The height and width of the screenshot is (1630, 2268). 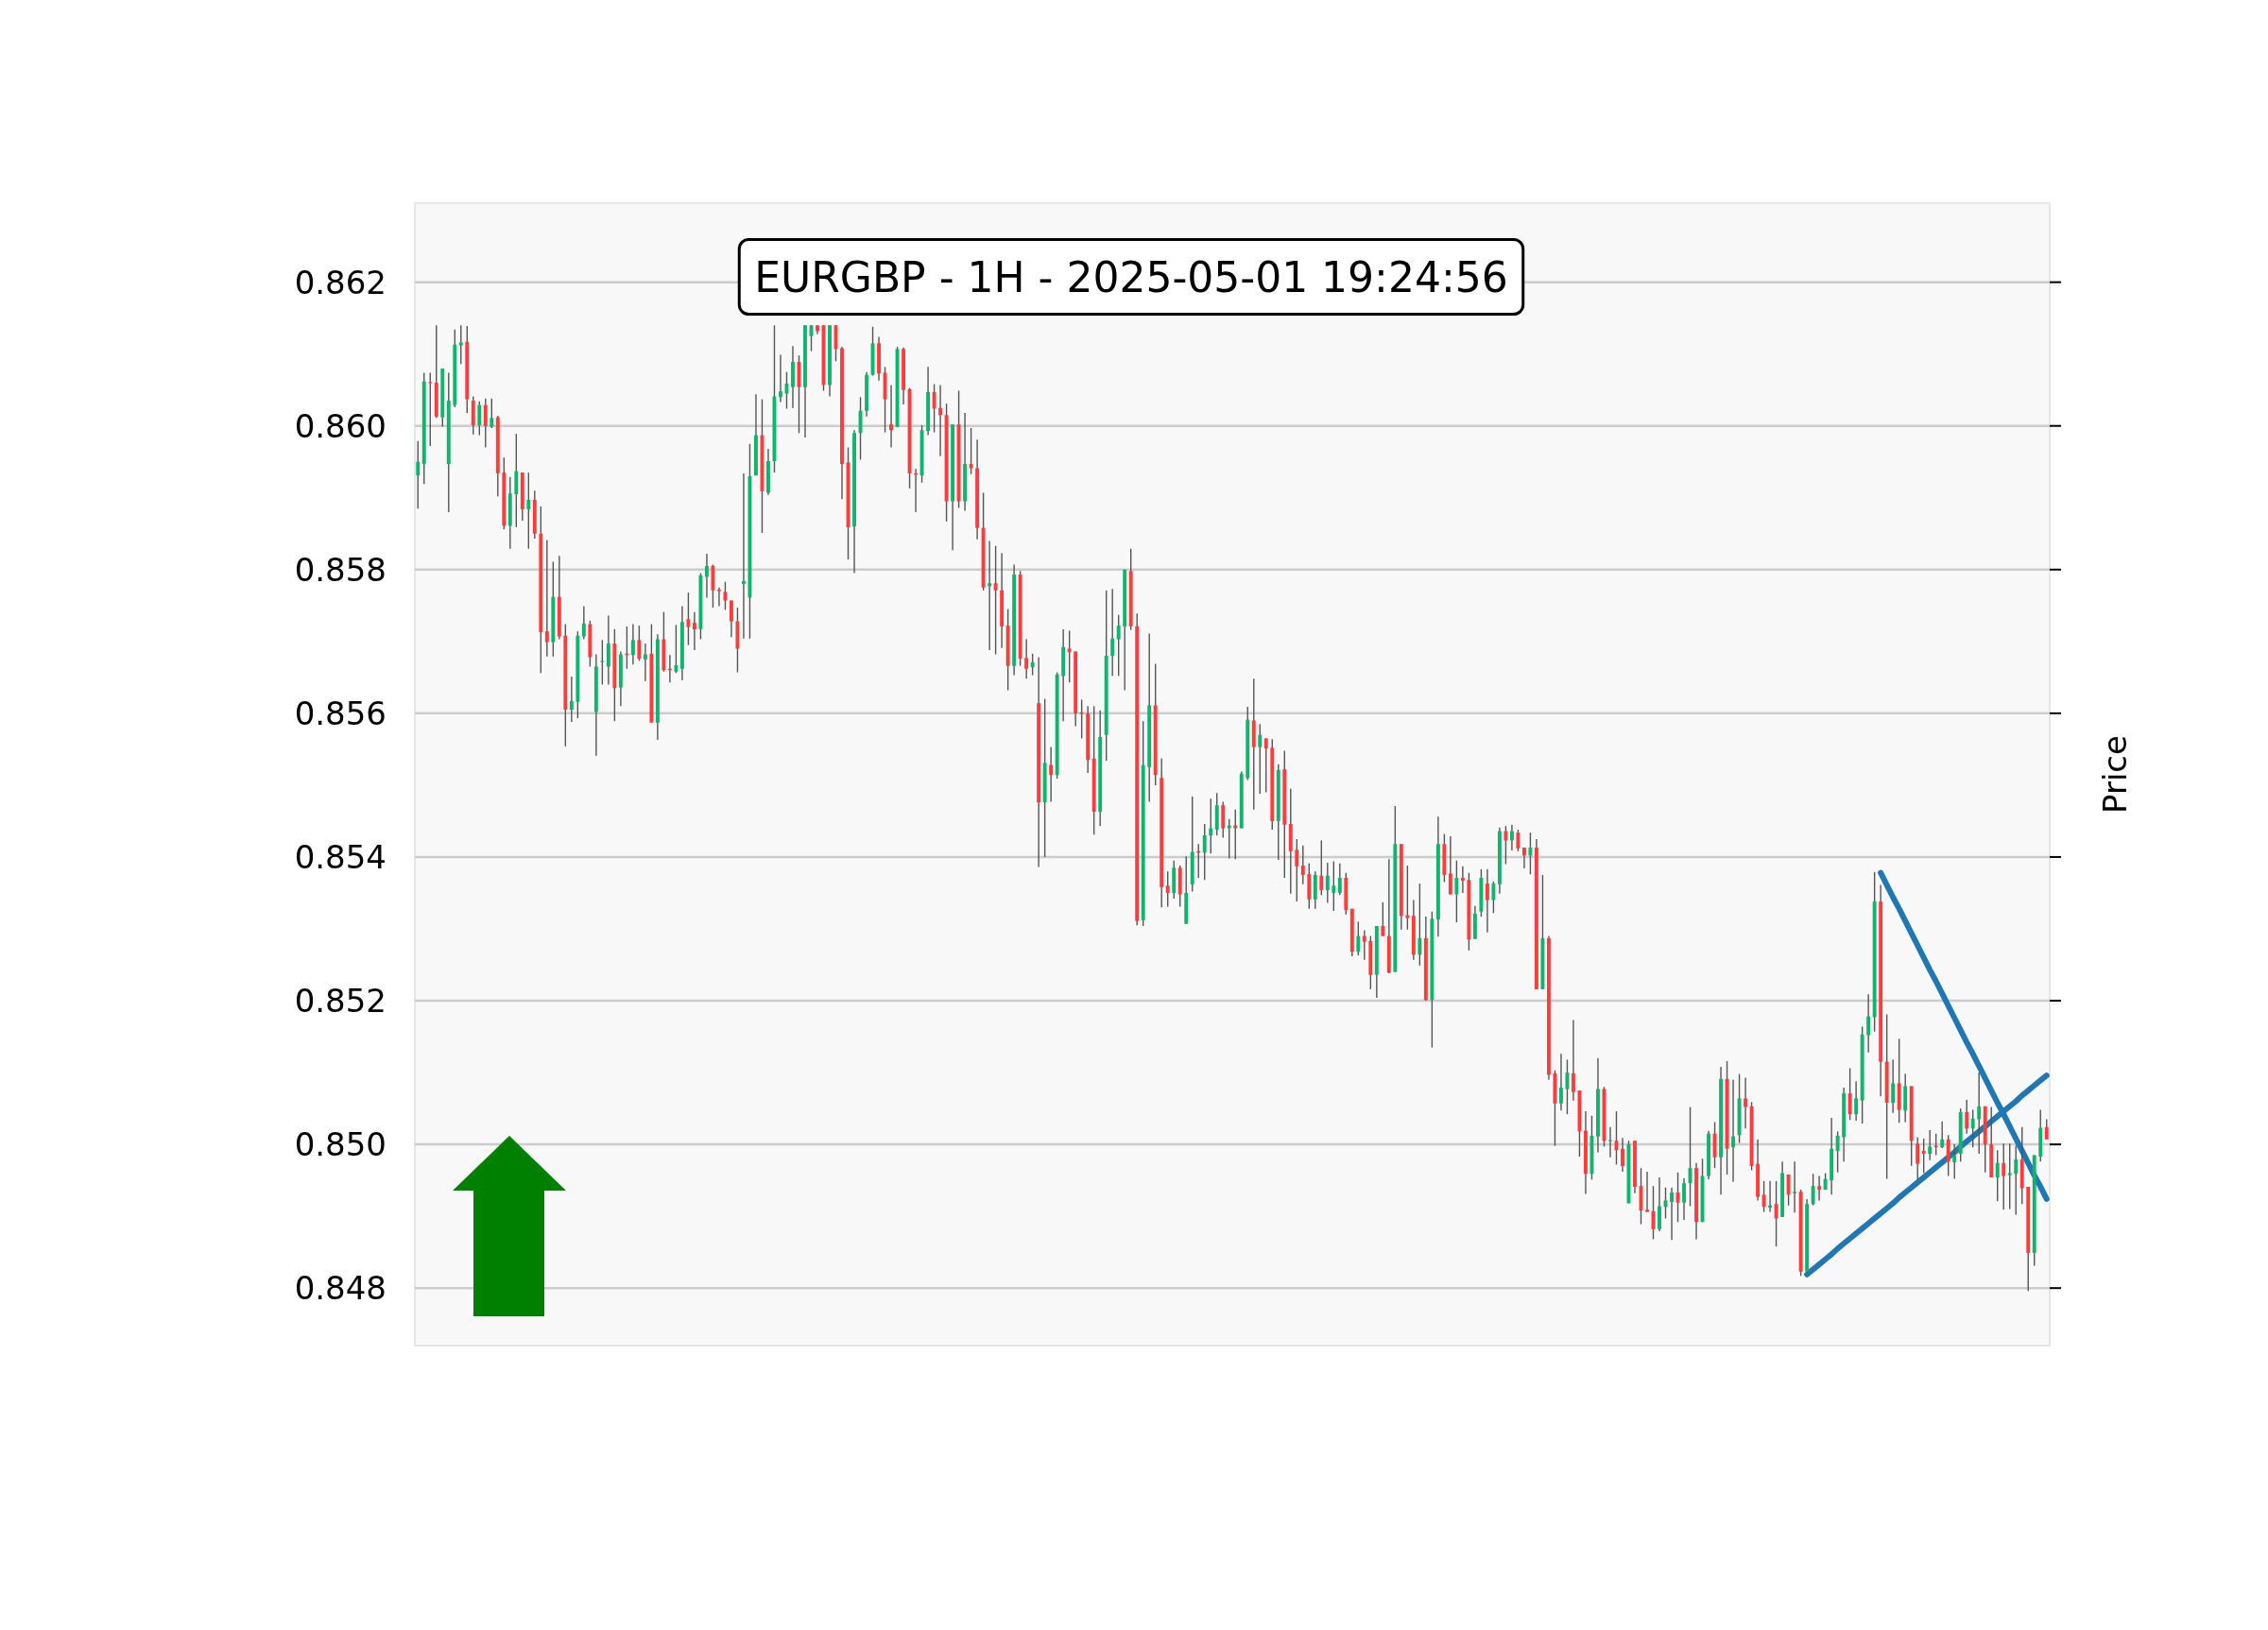 I want to click on y-tick-label: 0.850, so click(x=340, y=1145).